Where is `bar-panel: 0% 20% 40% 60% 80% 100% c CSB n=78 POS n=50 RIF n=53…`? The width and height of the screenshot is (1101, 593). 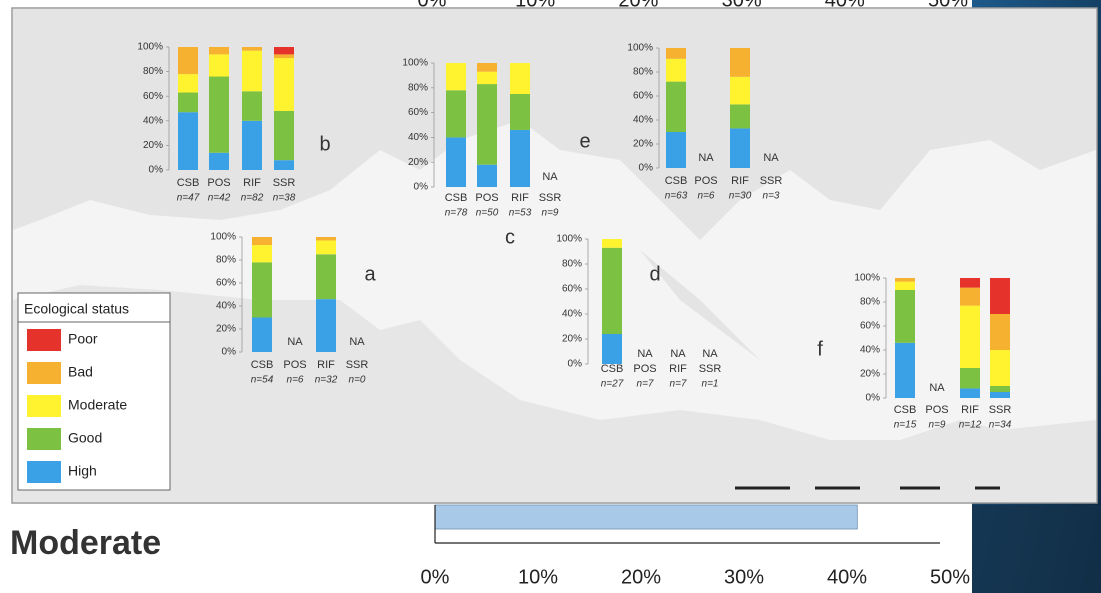 bar-panel: 0% 20% 40% 60% 80% 100% c CSB n=78 POS n=50 RIF n=53… is located at coordinates (481, 153).